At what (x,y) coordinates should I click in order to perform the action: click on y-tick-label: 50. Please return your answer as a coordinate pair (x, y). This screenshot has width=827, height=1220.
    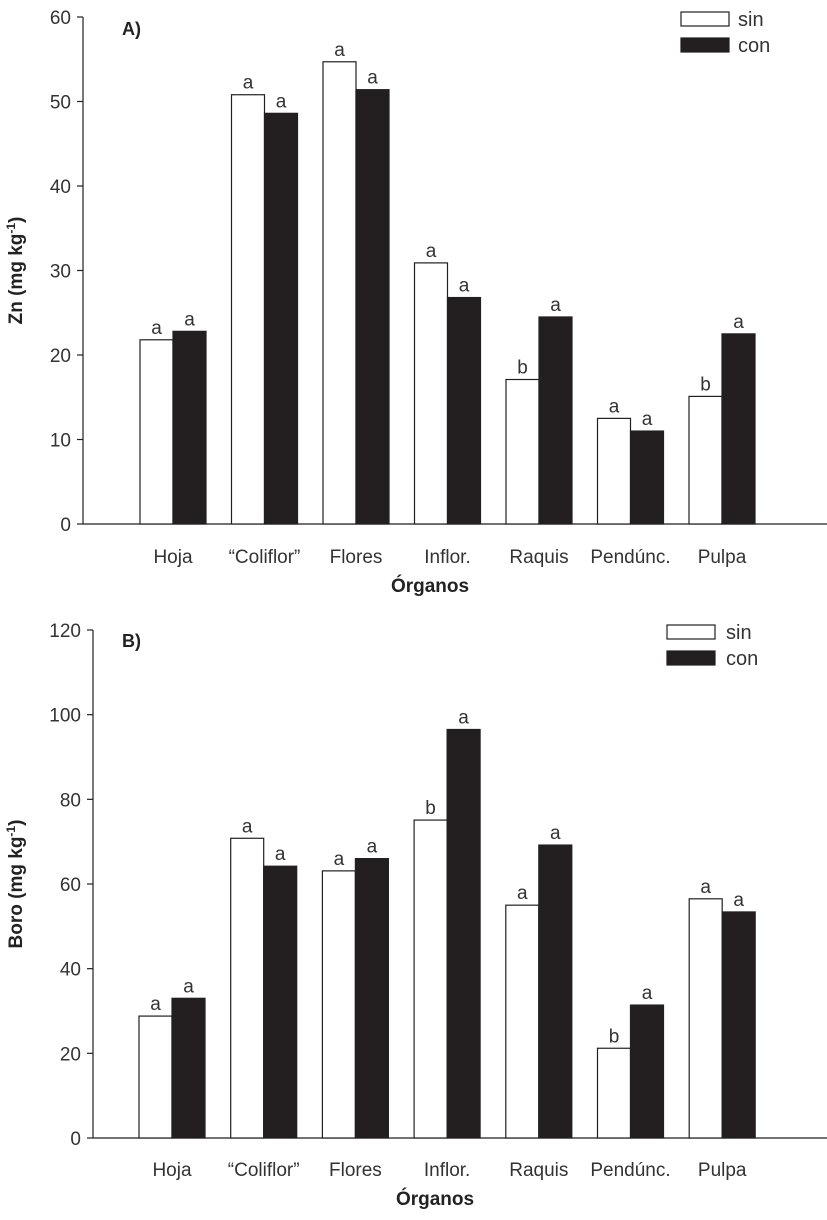
    Looking at the image, I should click on (60, 103).